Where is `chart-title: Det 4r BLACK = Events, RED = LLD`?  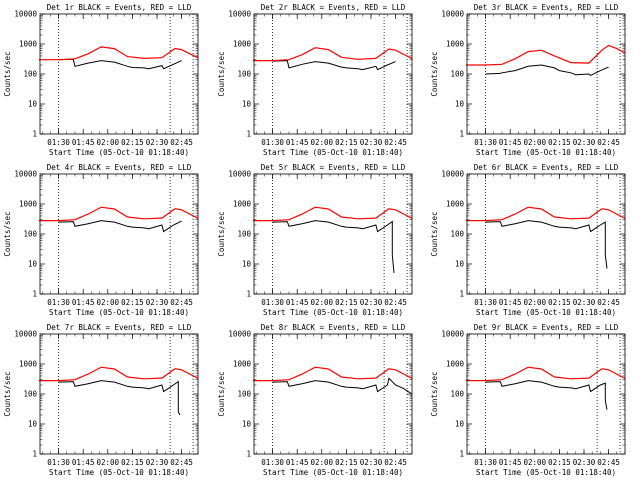
chart-title: Det 4r BLACK = Events, RED = LLD is located at coordinates (119, 167).